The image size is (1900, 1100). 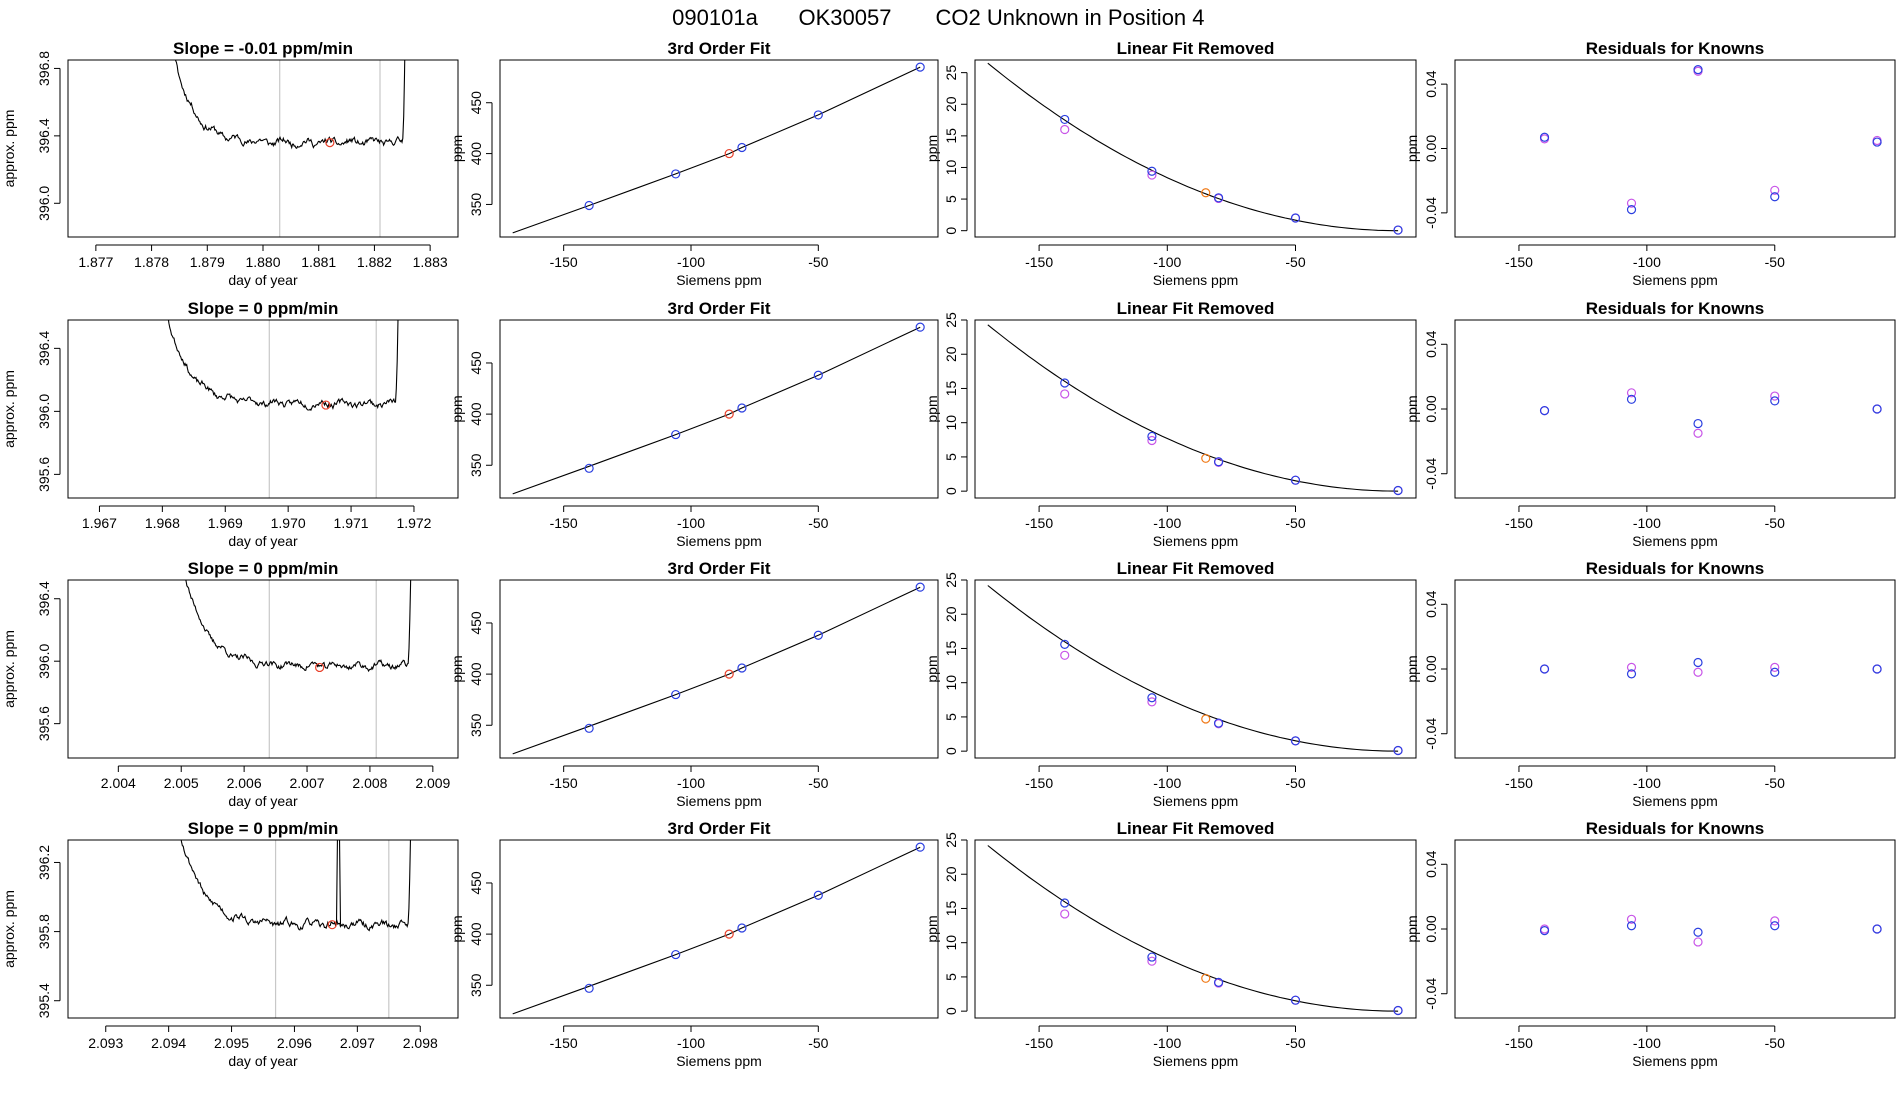 I want to click on x-tick-label: 1.968, so click(x=162, y=523).